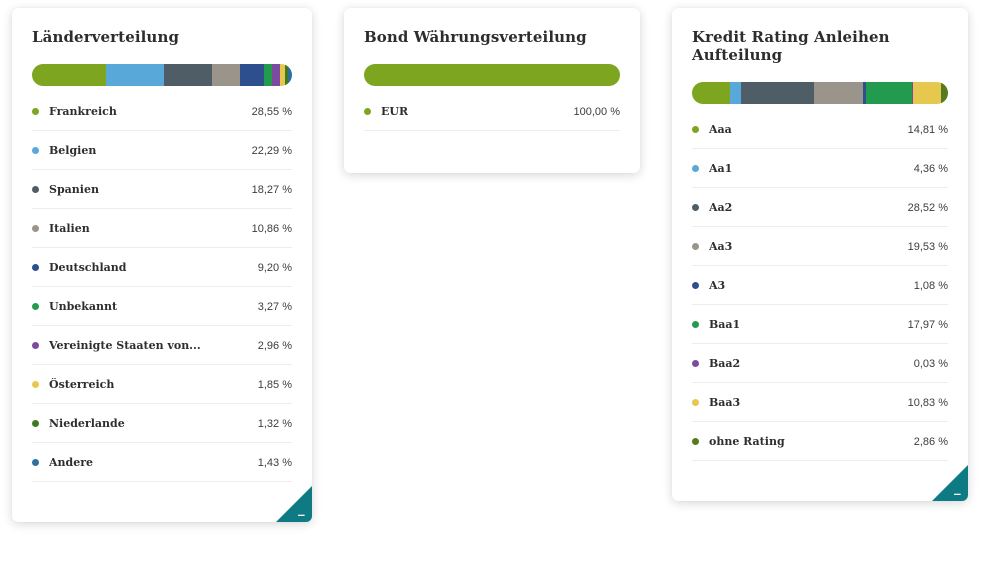 The image size is (1000, 577). Describe the element at coordinates (274, 423) in the screenshot. I see `legend-value: 1,32 %` at that location.